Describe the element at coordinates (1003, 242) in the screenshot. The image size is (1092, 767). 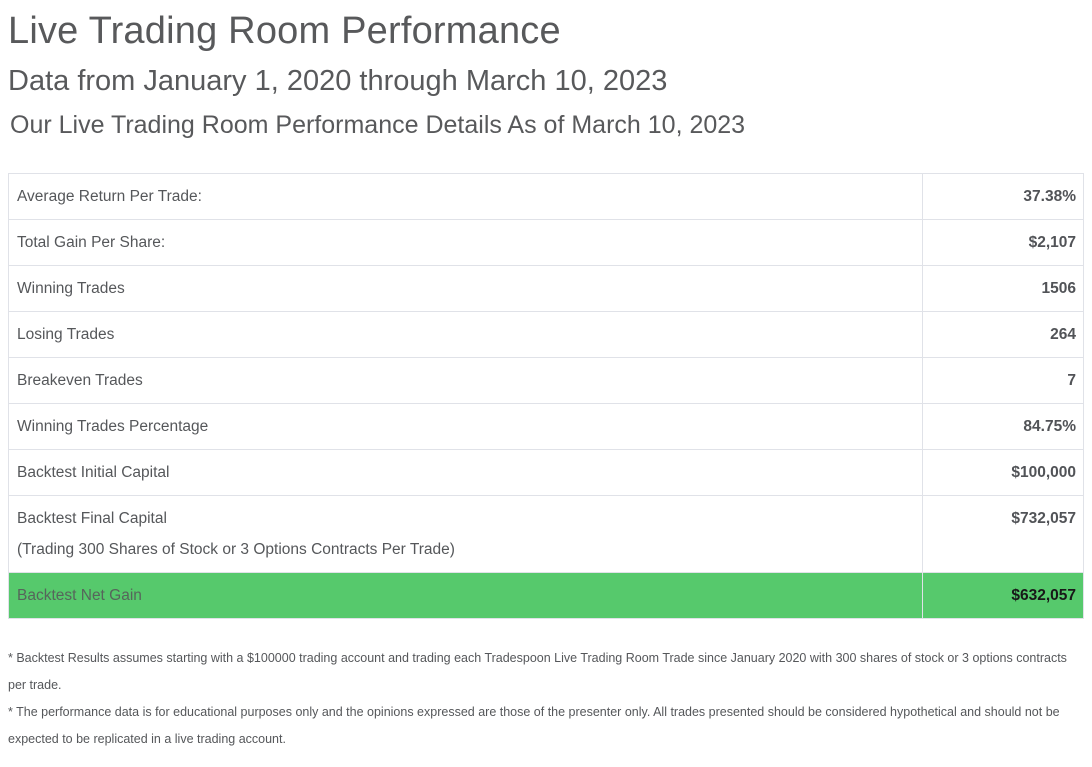
I see `row-value: $2,107` at that location.